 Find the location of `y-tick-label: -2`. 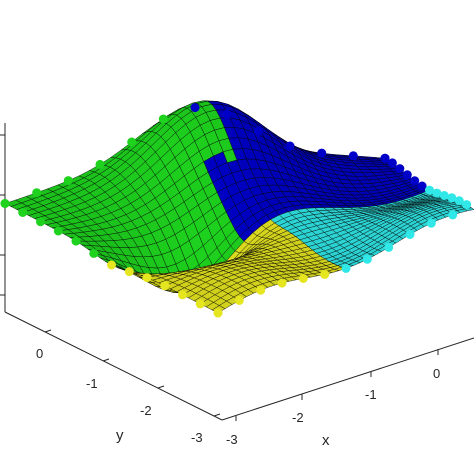

y-tick-label: -2 is located at coordinates (146, 410).